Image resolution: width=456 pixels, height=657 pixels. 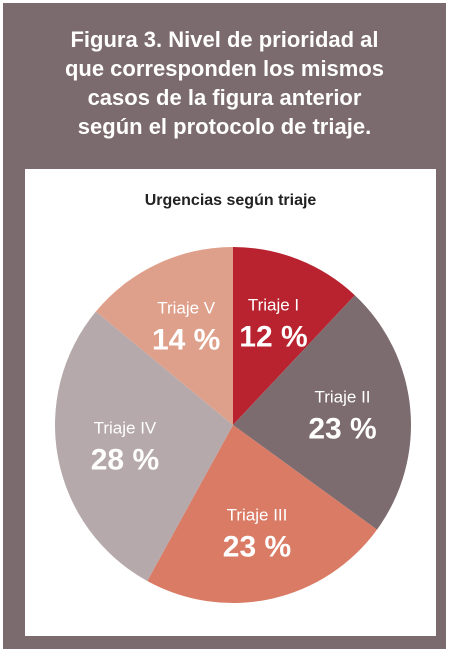 I want to click on slice-label-5: Triaje V, so click(x=186, y=307).